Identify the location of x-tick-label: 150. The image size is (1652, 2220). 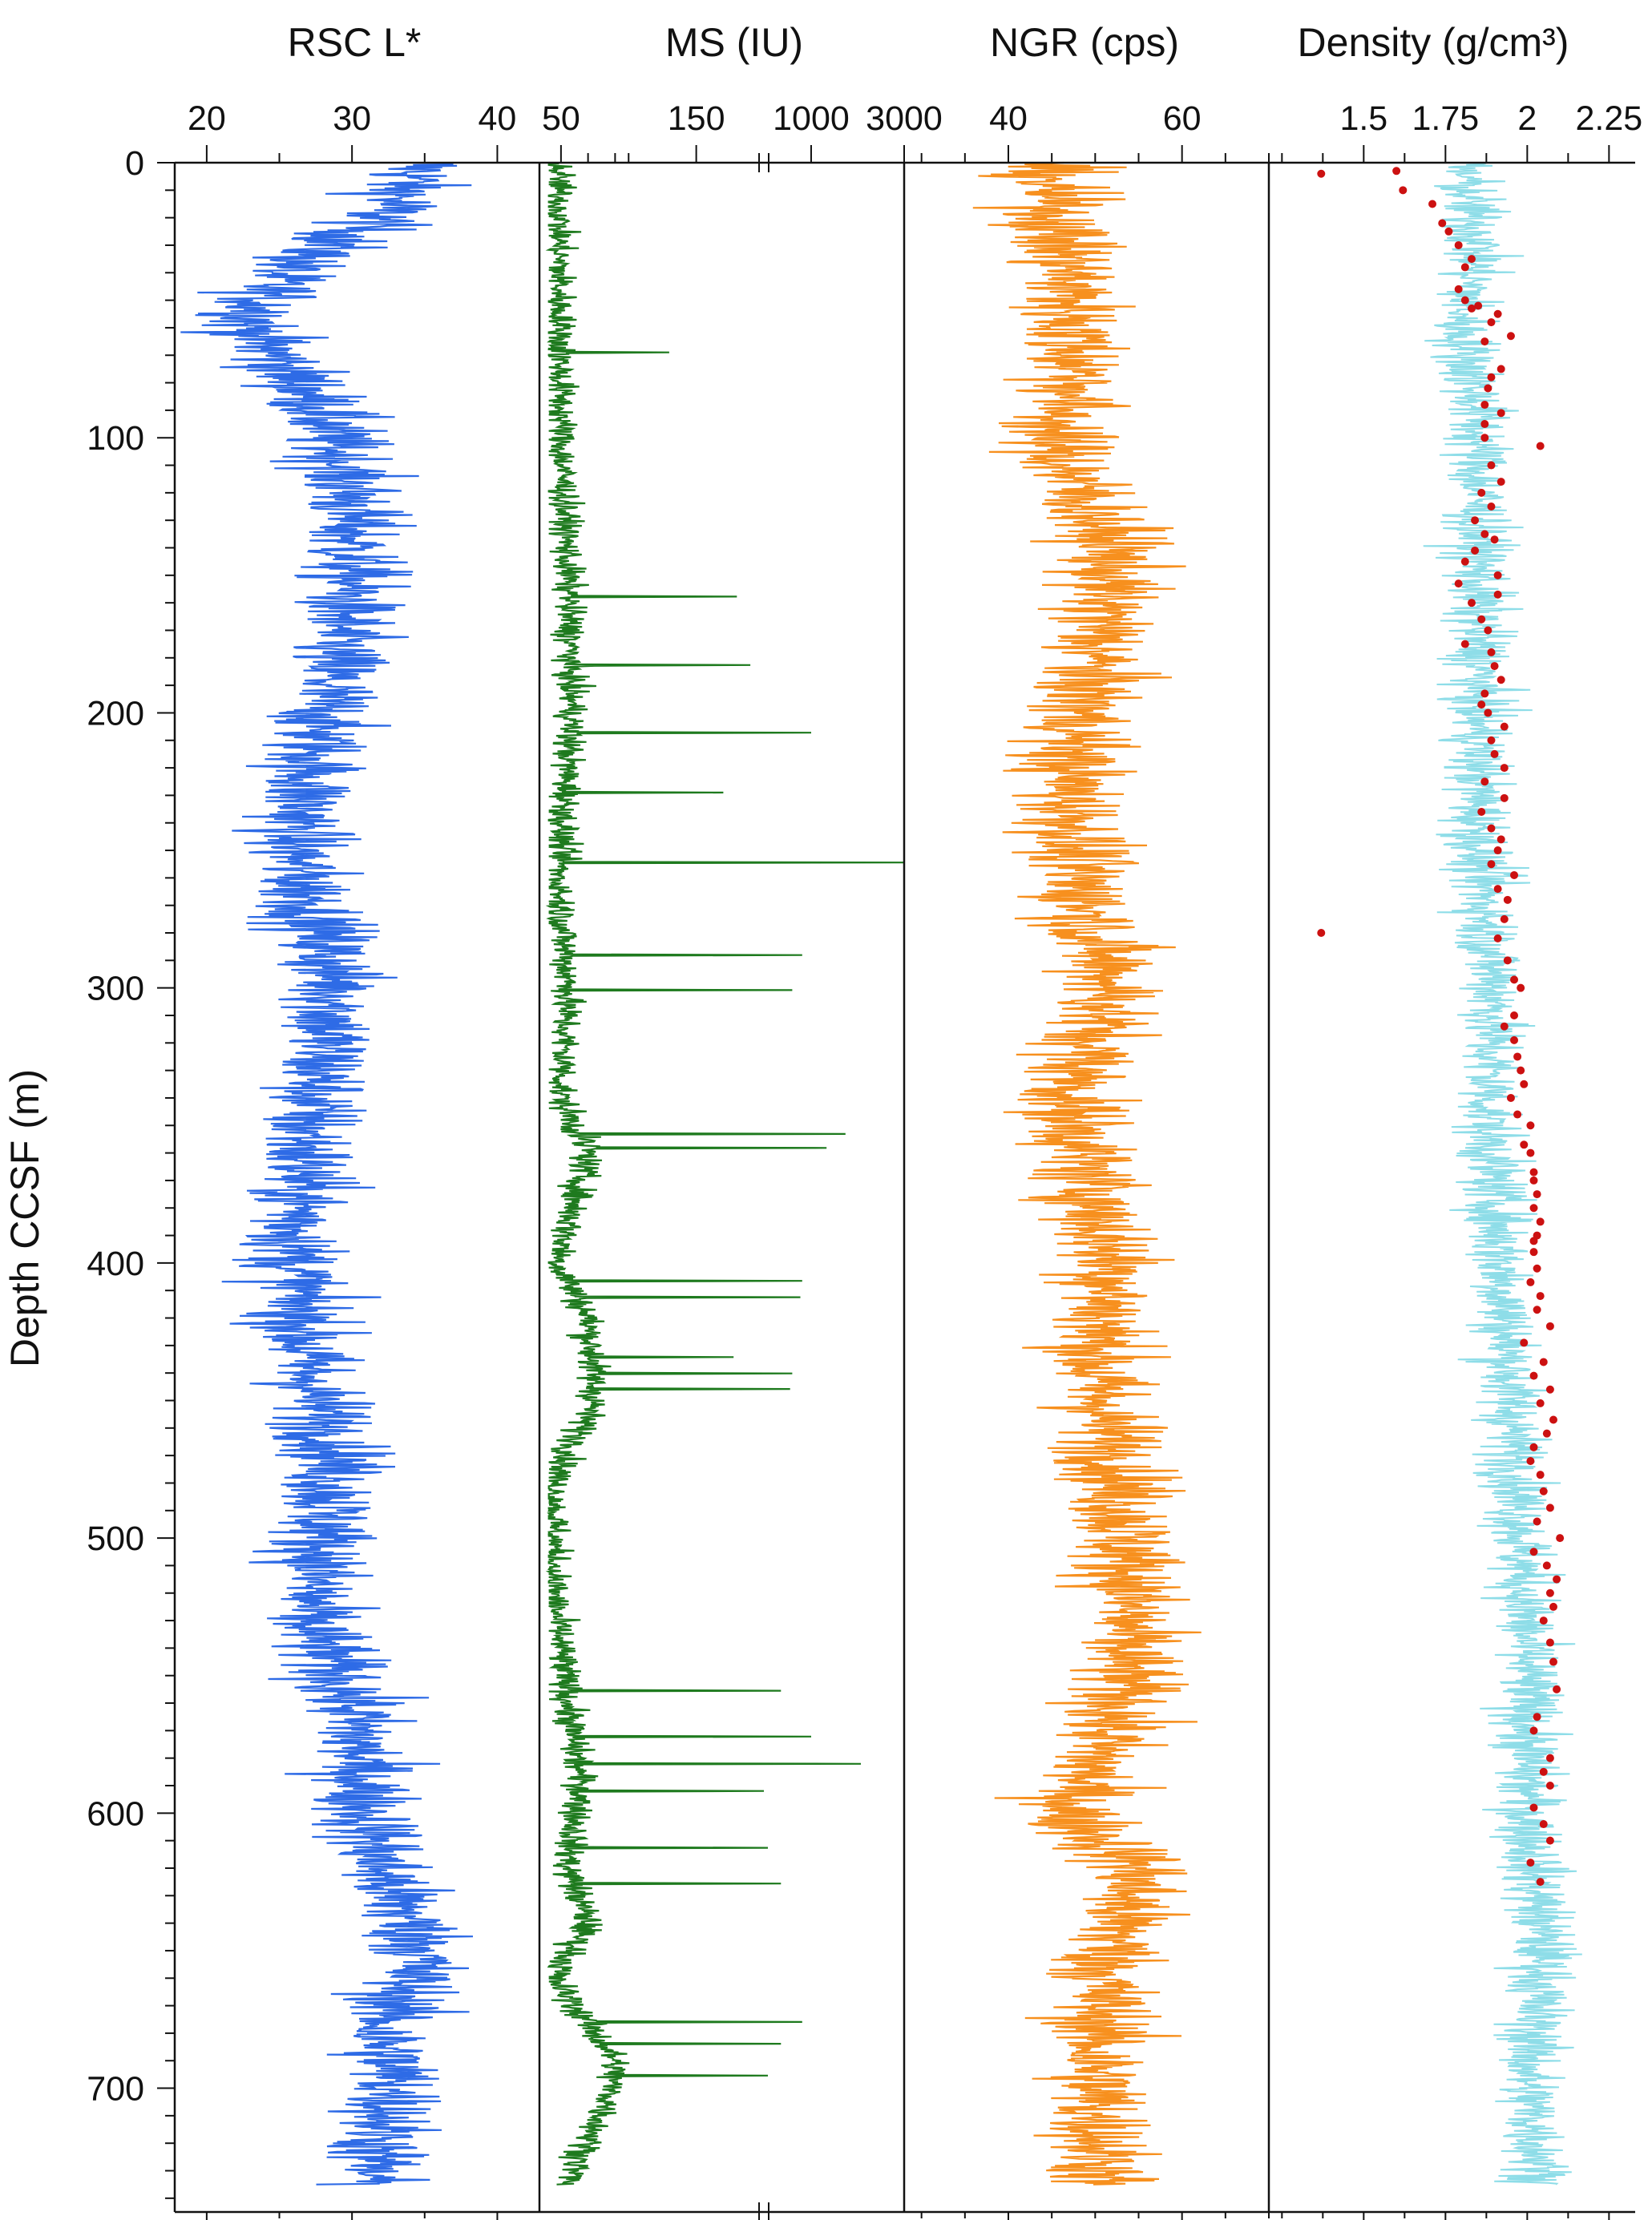
(696, 118).